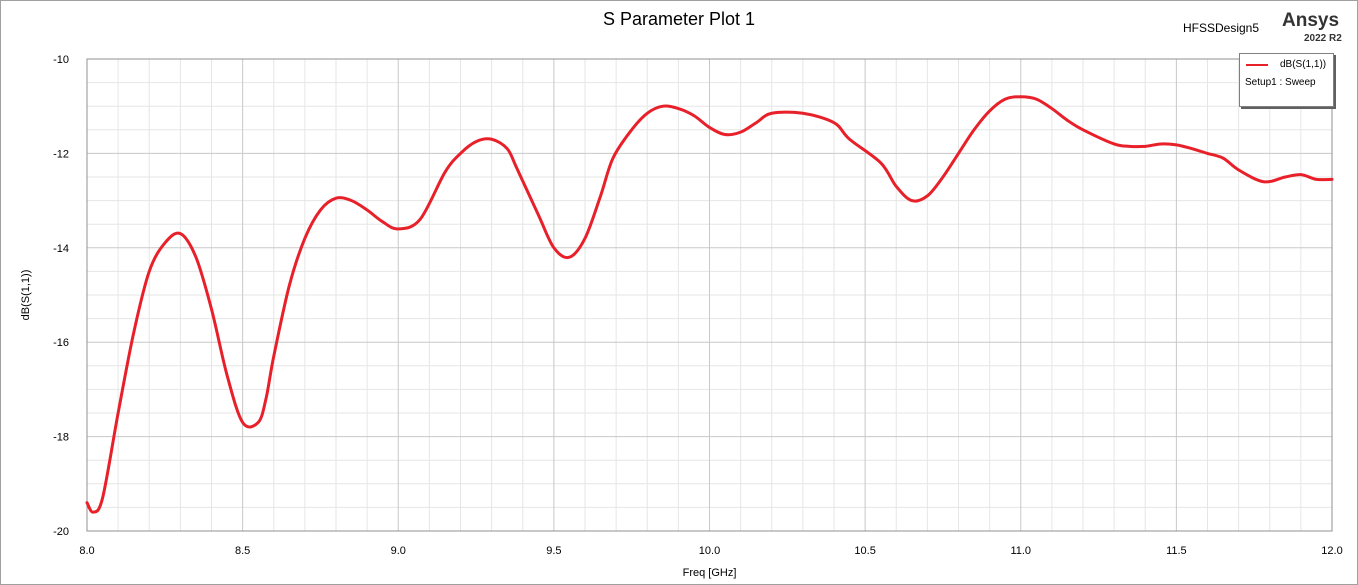  Describe the element at coordinates (26, 295) in the screenshot. I see `y-axis-label: dB(S(1,1))` at that location.